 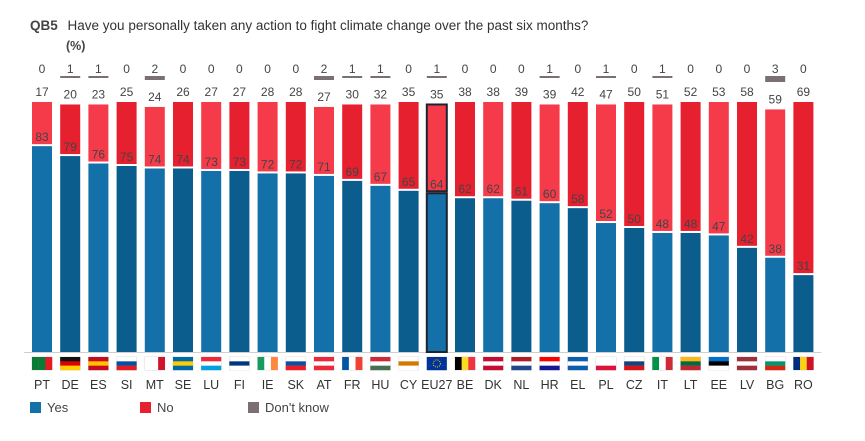 I want to click on country-label-cz: CZ, so click(x=634, y=385).